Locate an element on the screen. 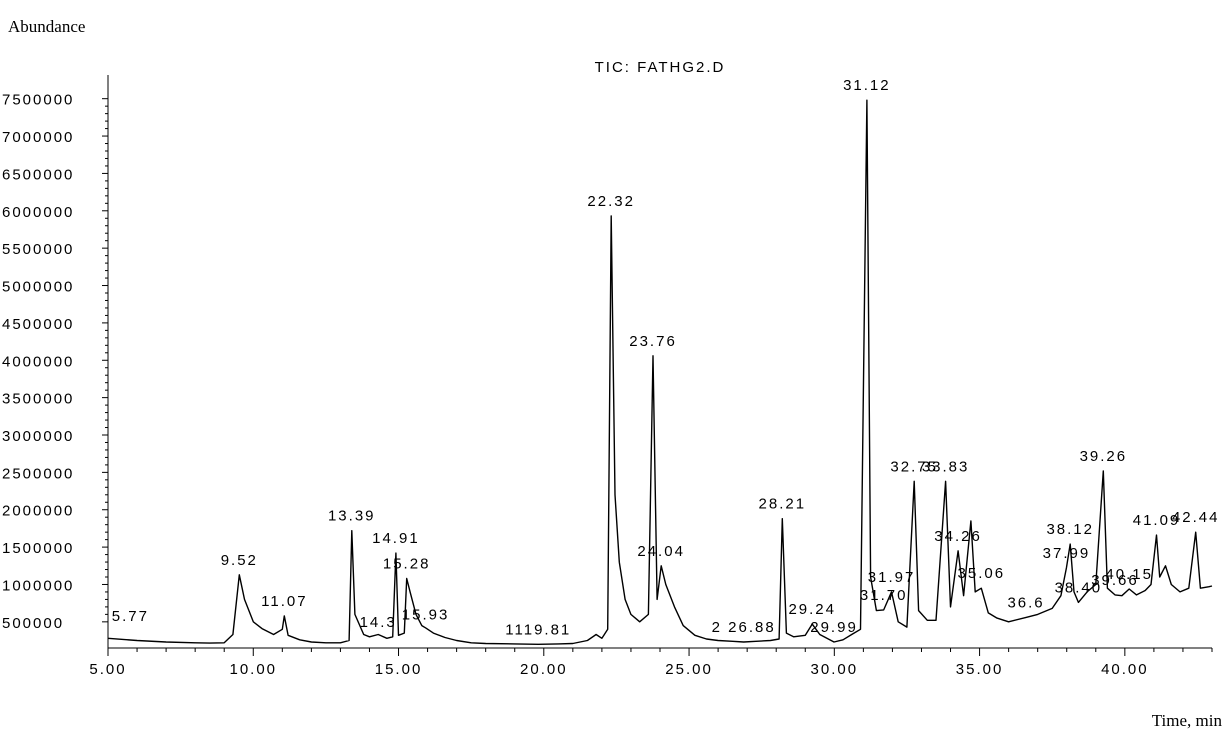 Image resolution: width=1229 pixels, height=740 pixels. y-tick-label: 1000000 is located at coordinates (38, 585).